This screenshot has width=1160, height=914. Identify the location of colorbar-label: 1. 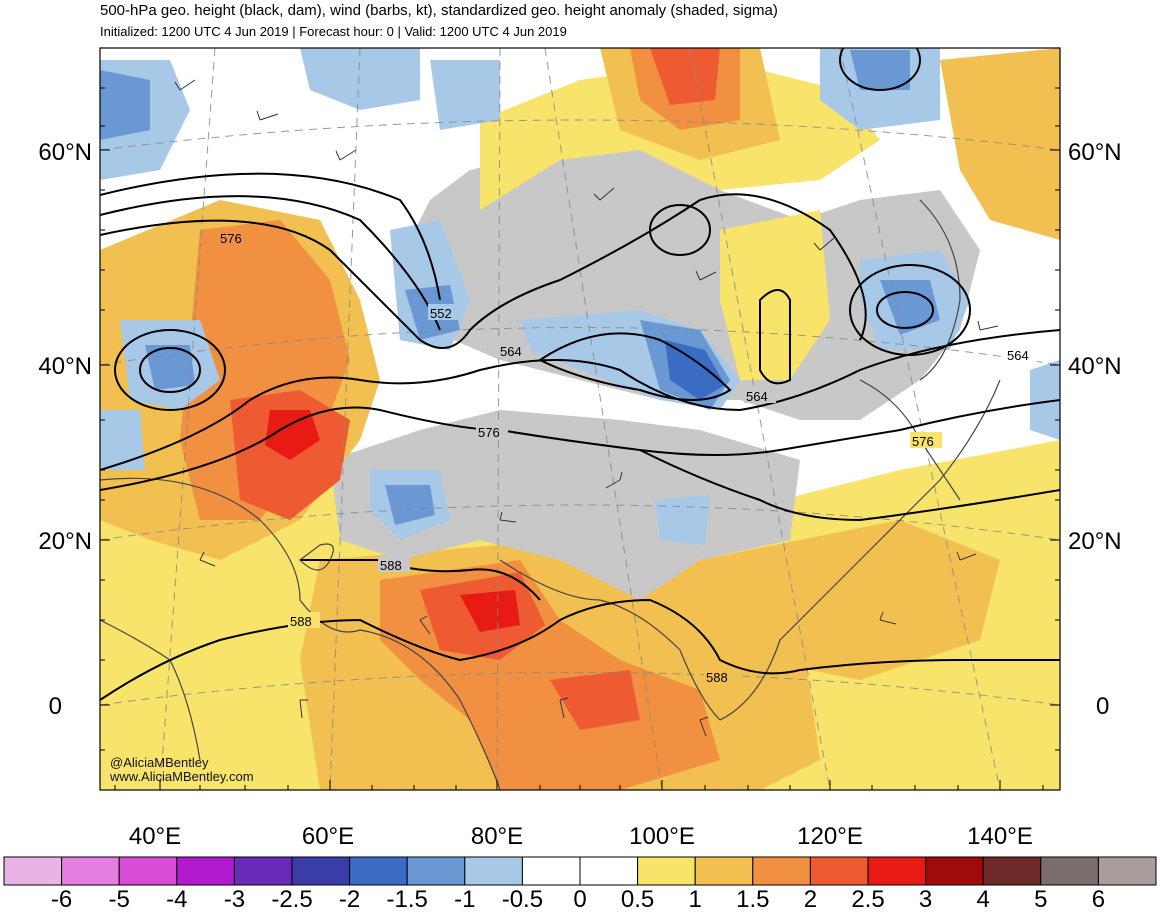
(695, 899).